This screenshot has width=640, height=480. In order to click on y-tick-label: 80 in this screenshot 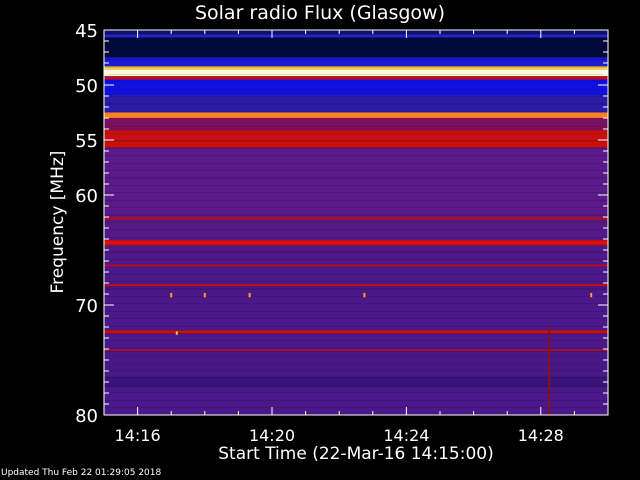, I will do `click(86, 416)`.